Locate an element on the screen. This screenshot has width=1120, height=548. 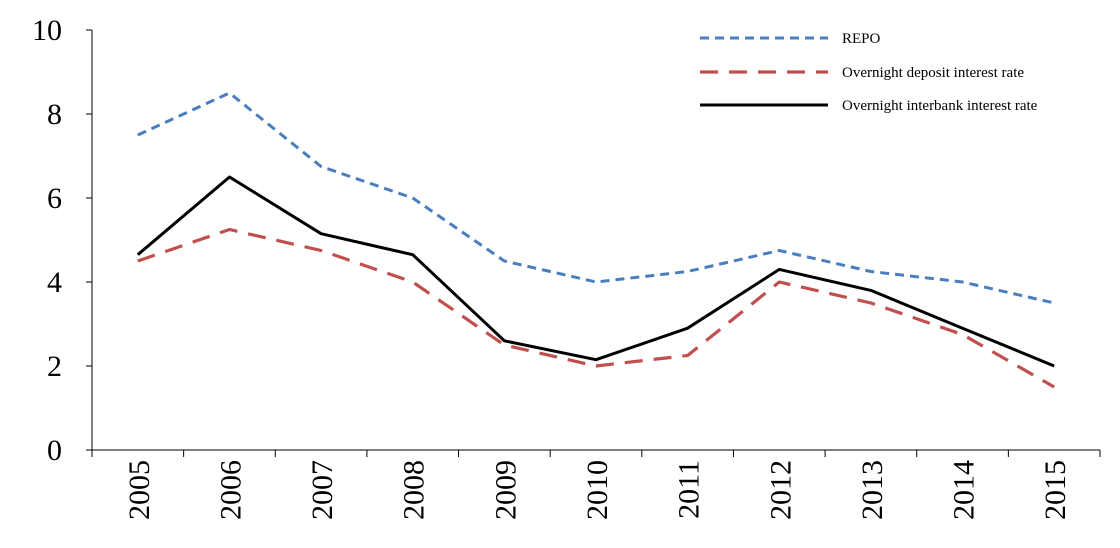
x-tick-label: 2005 is located at coordinates (139, 490).